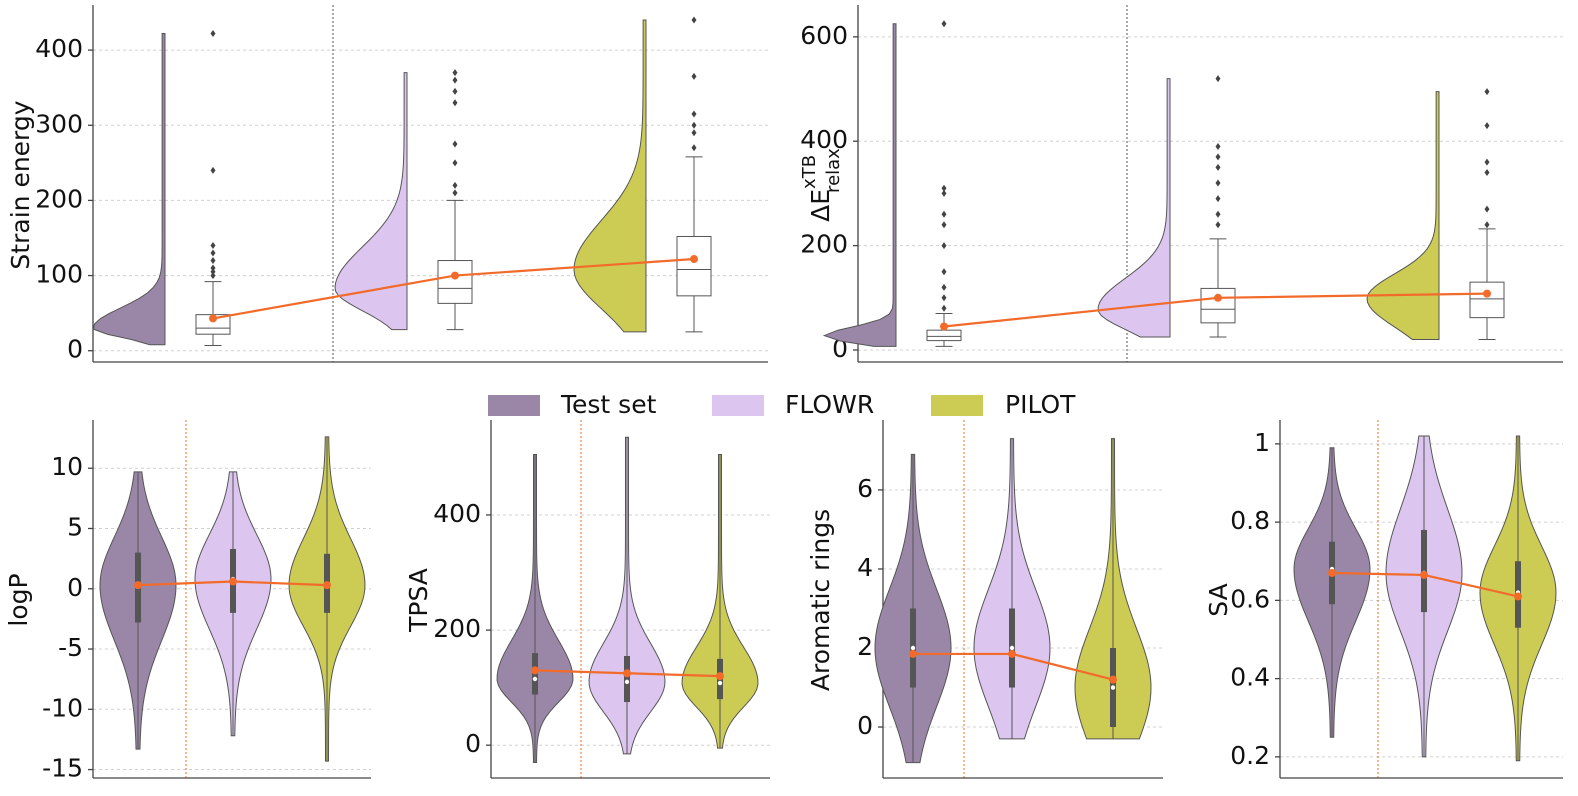  What do you see at coordinates (59, 274) in the screenshot?
I see `y-tick-label: 100` at bounding box center [59, 274].